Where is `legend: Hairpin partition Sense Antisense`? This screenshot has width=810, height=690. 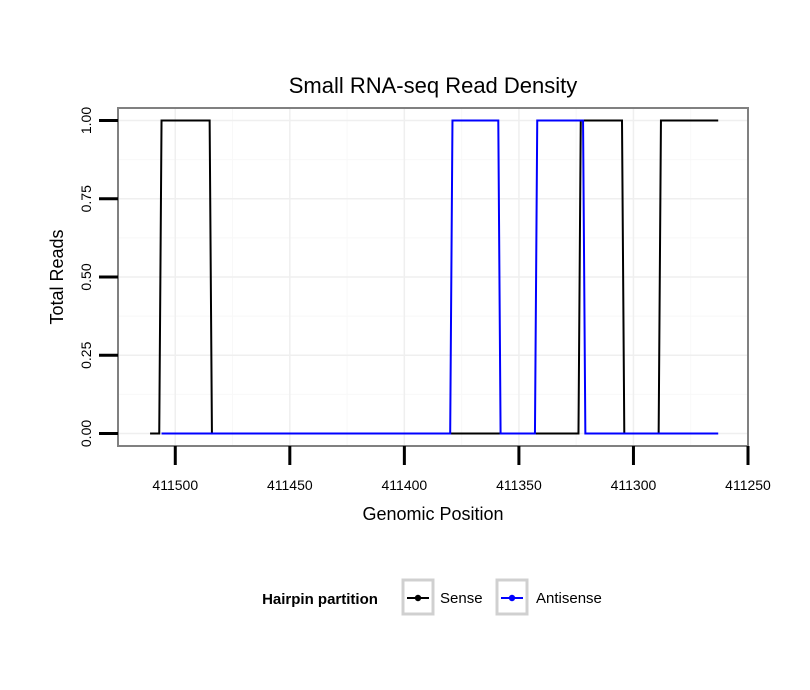
legend: Hairpin partition Sense Antisense is located at coordinates (432, 597).